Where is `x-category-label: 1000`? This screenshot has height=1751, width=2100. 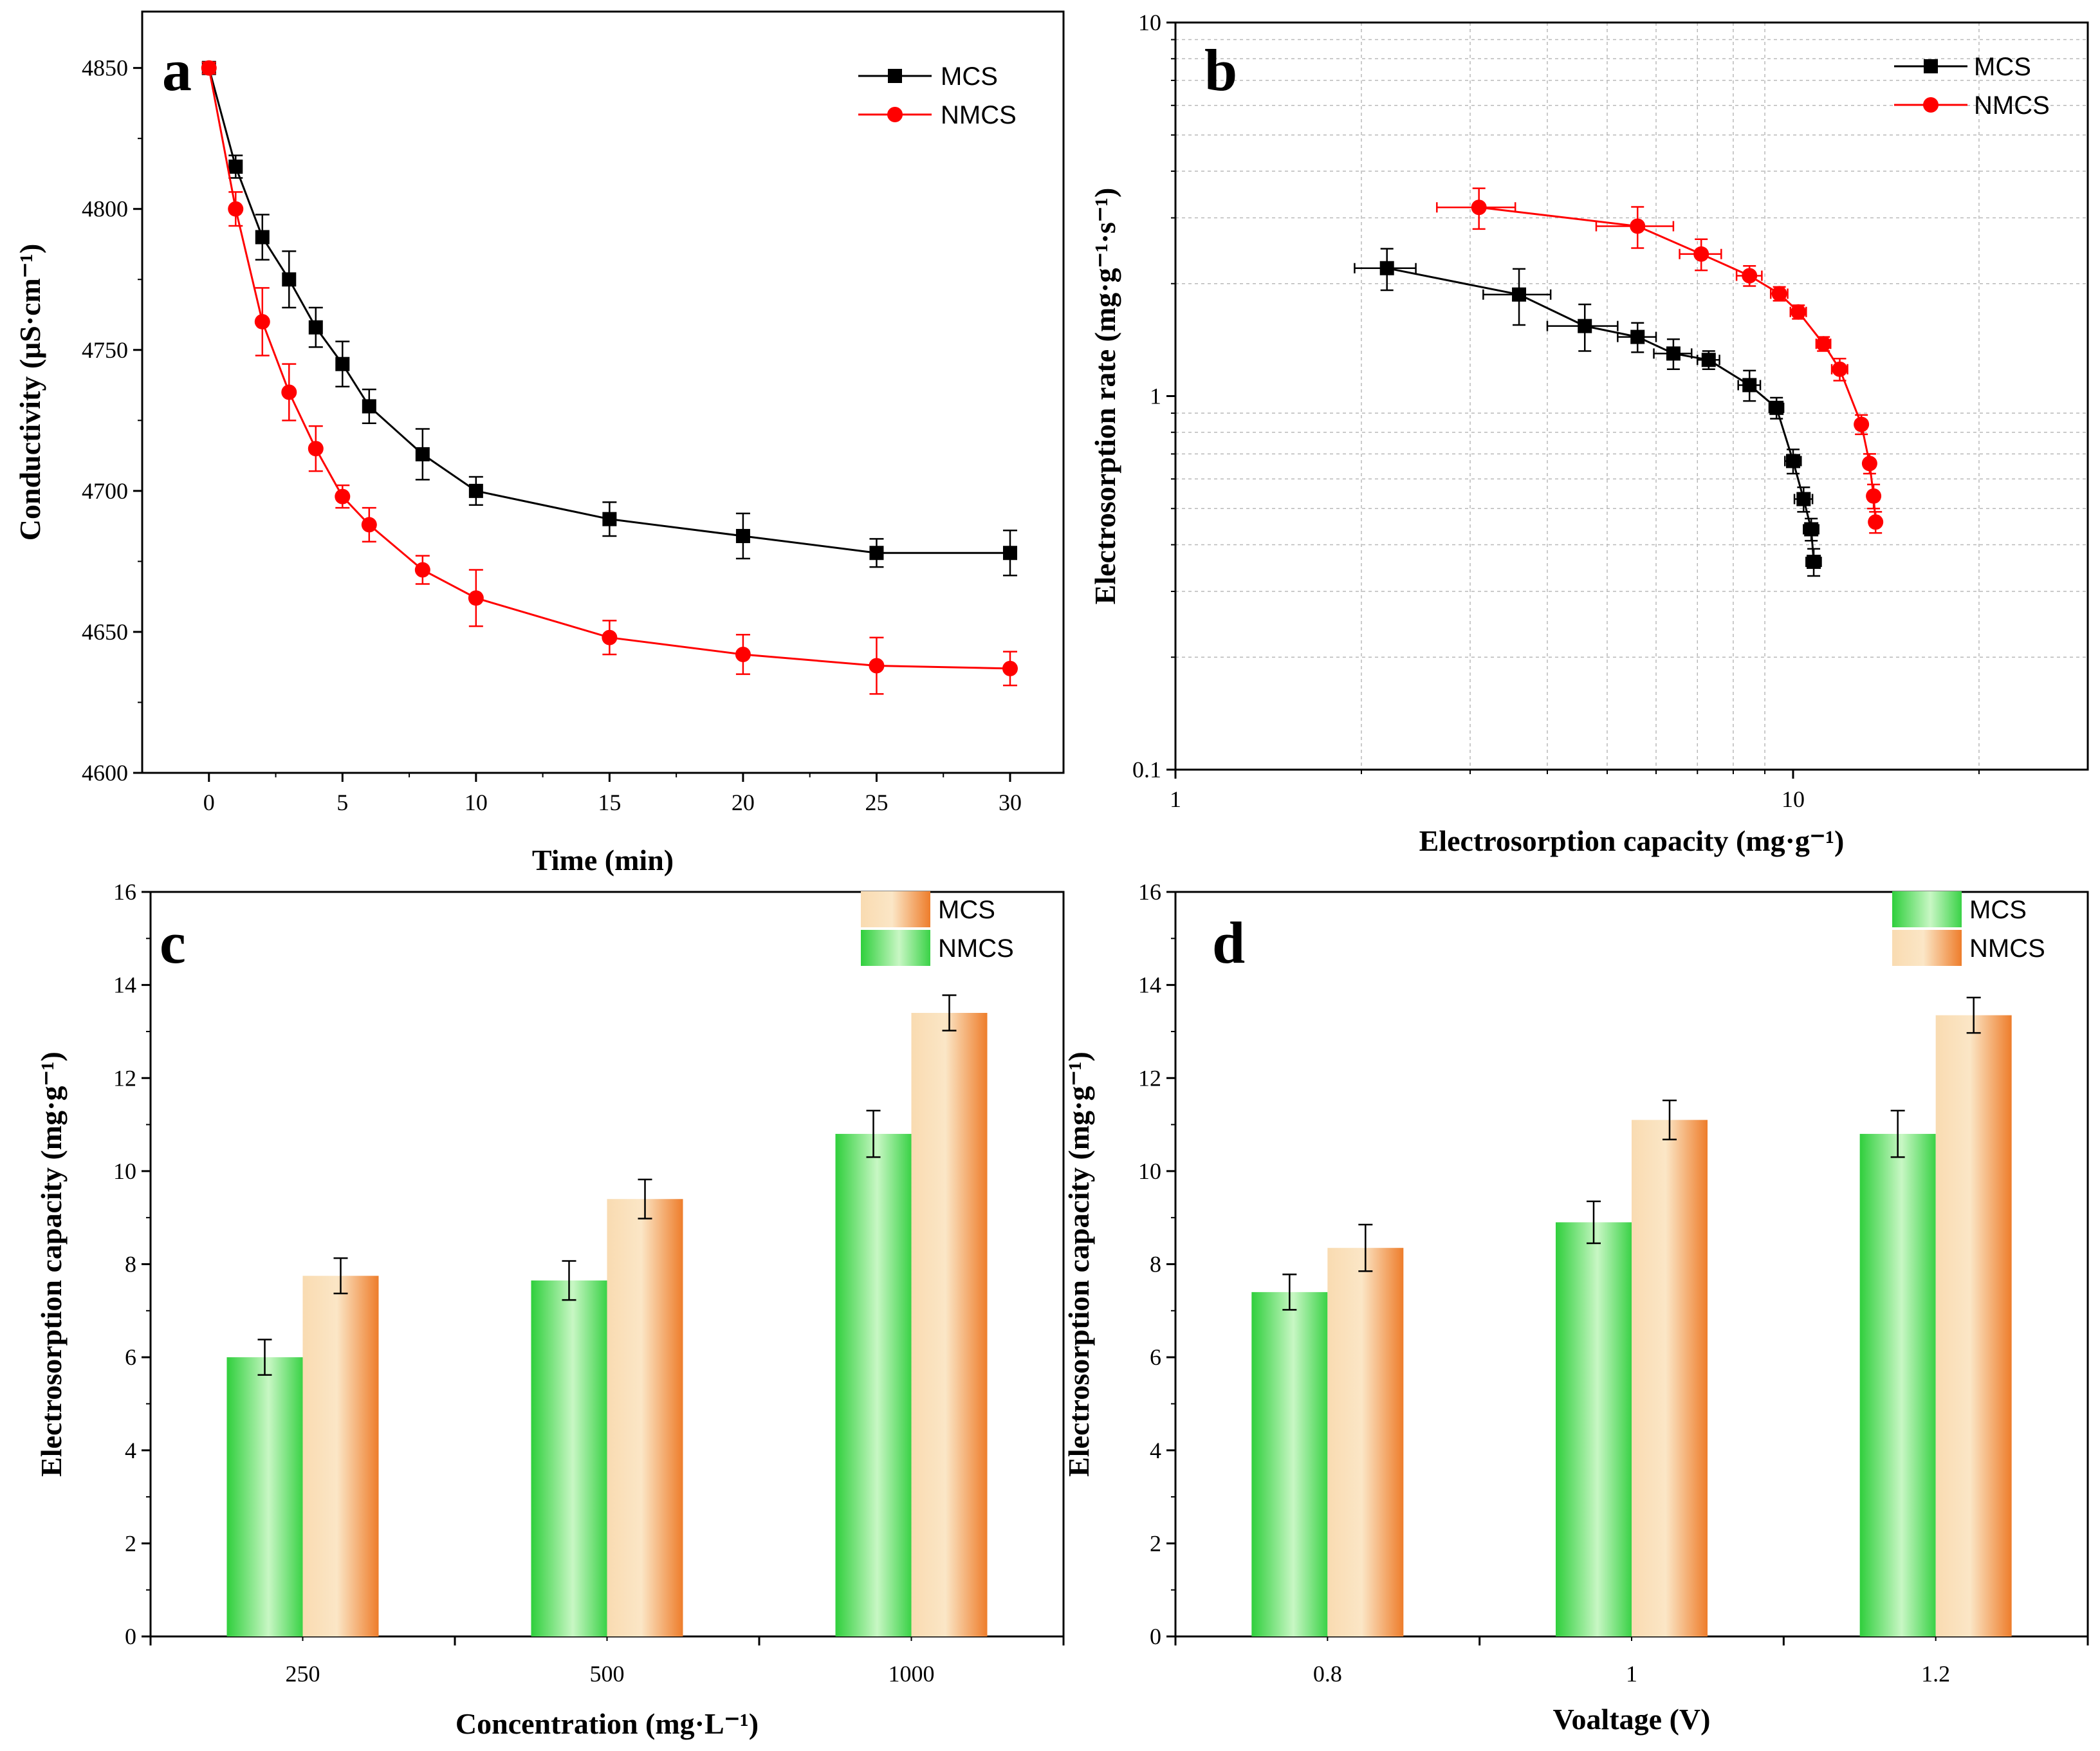
x-category-label: 1000 is located at coordinates (912, 1674).